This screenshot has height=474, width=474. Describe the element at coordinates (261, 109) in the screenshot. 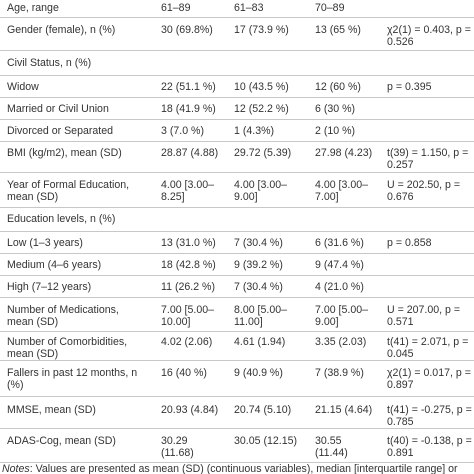

I see `table-cell: 12 (52.2 %)` at that location.